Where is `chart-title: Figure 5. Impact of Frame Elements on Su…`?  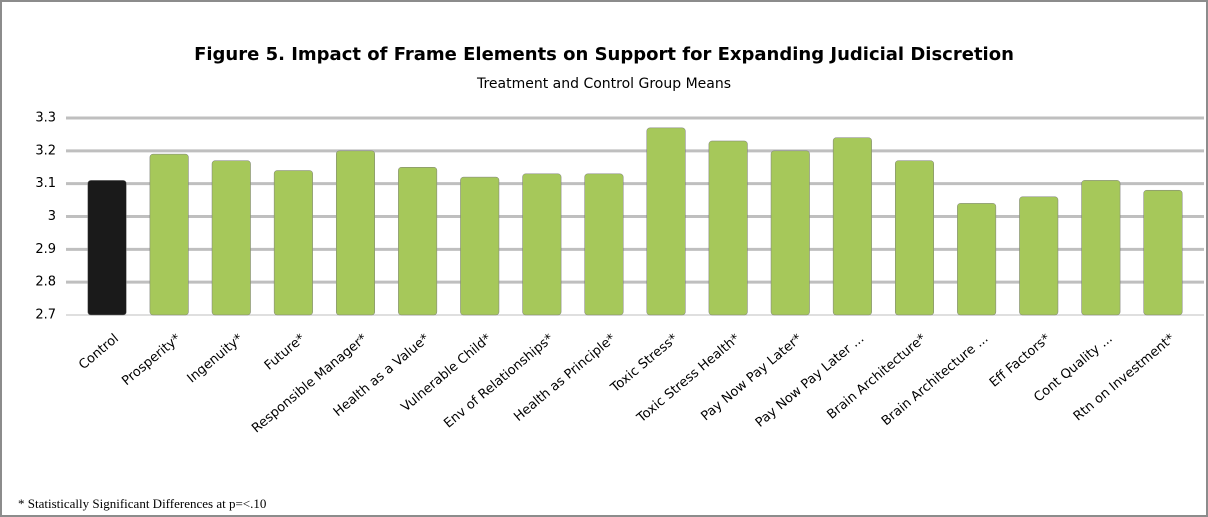 chart-title: Figure 5. Impact of Frame Elements on Su… is located at coordinates (604, 54).